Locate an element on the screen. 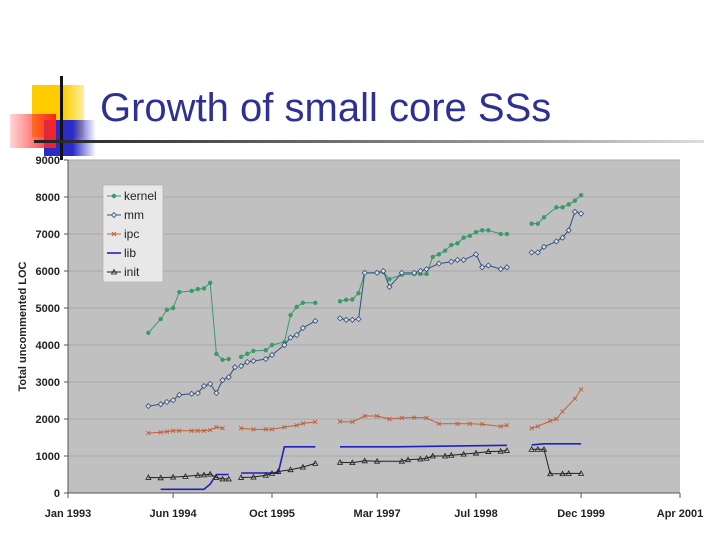  y-tick-label: 9000 is located at coordinates (48, 161).